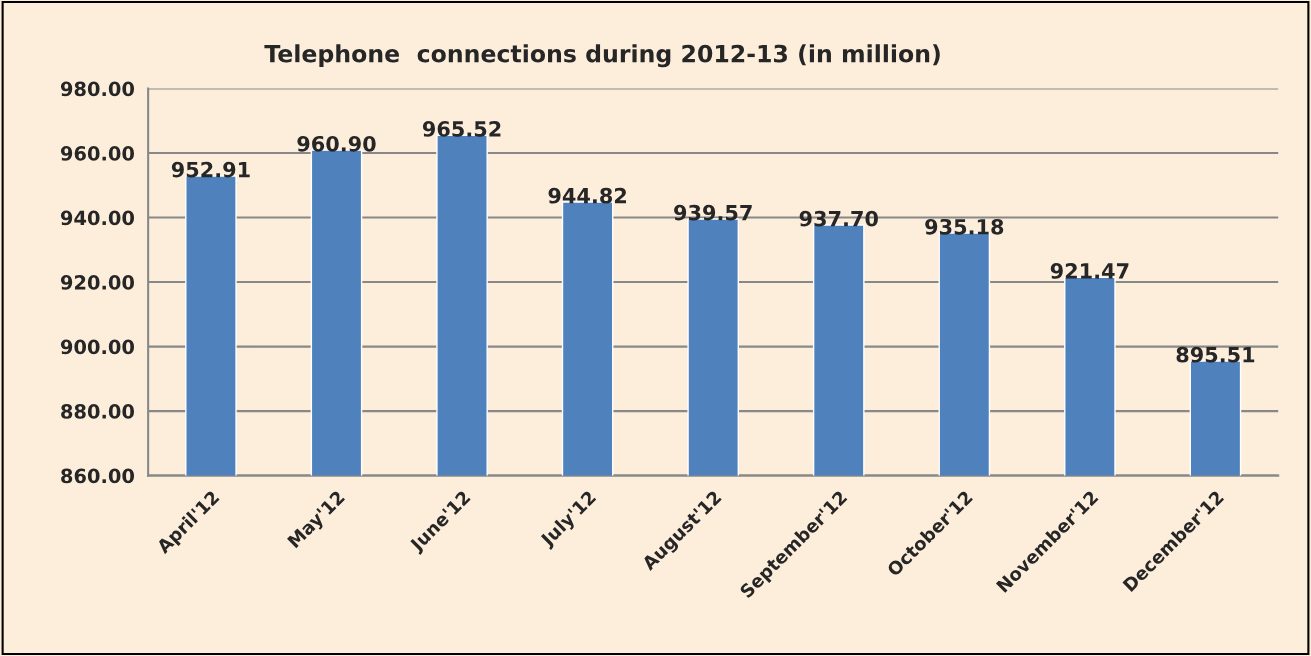 The width and height of the screenshot is (1311, 656). I want to click on data-label: 895.51, so click(1215, 354).